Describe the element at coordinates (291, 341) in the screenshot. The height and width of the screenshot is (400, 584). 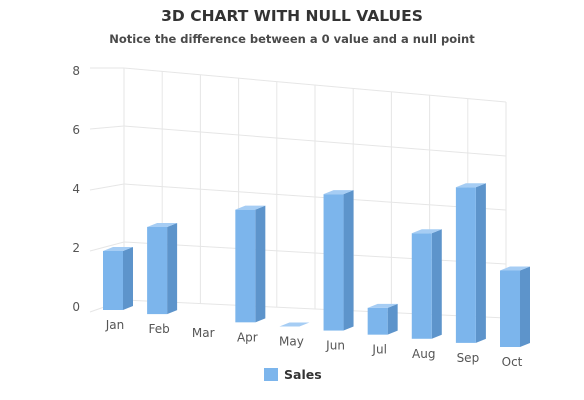
I see `x-tick-label: May` at that location.